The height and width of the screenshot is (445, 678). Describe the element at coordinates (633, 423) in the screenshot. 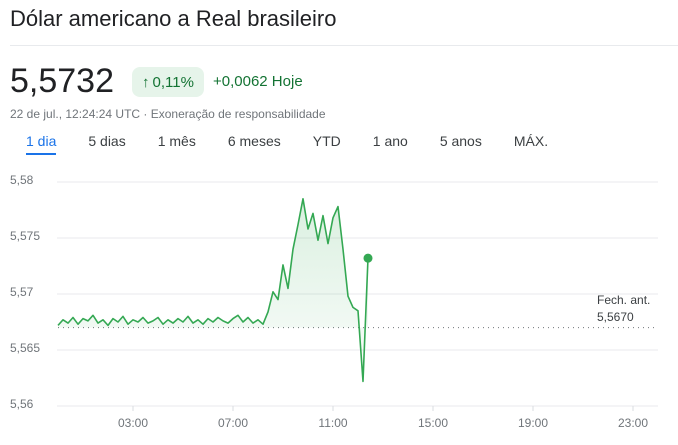

I see `x-tick-label: 23:00` at that location.